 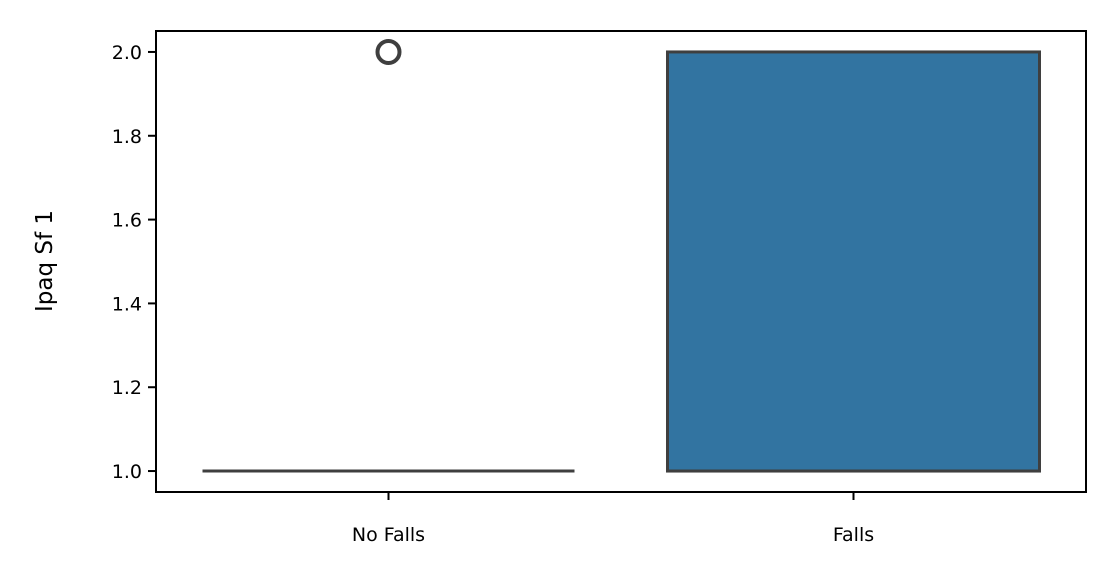 I want to click on y-axis-ticks: 1.0 1.2 1.4 1.6 1.8 2.0, so click(x=134, y=262).